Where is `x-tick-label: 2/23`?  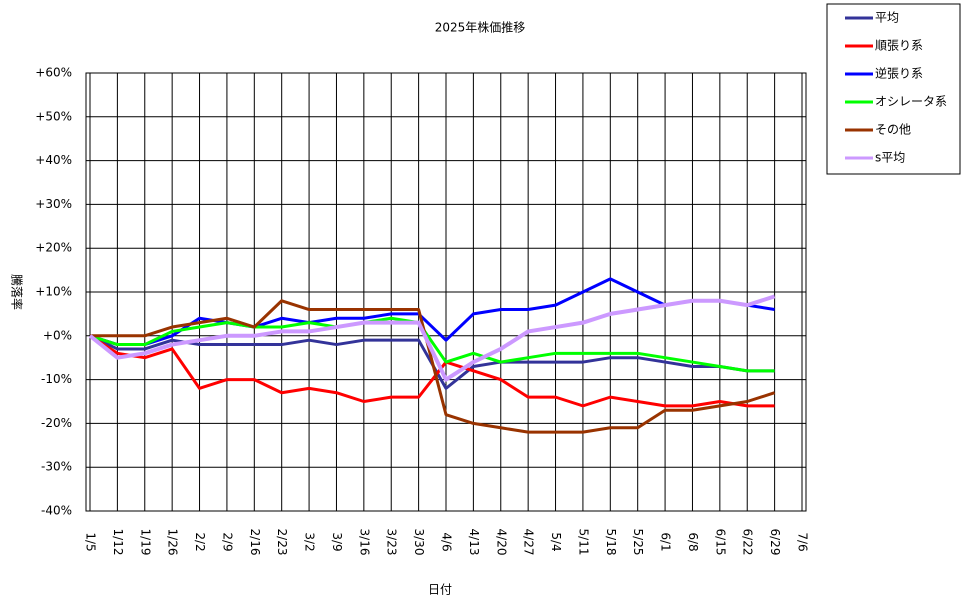 x-tick-label: 2/23 is located at coordinates (282, 542).